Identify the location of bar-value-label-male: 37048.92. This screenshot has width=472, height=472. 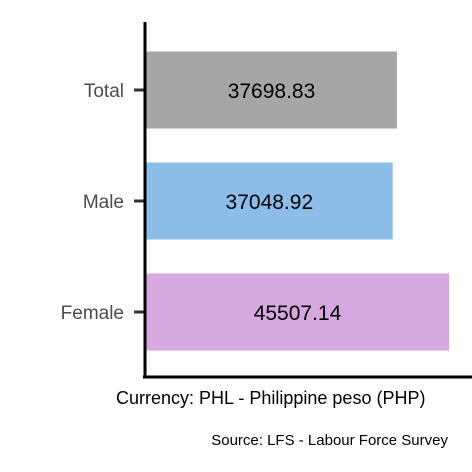
(270, 202).